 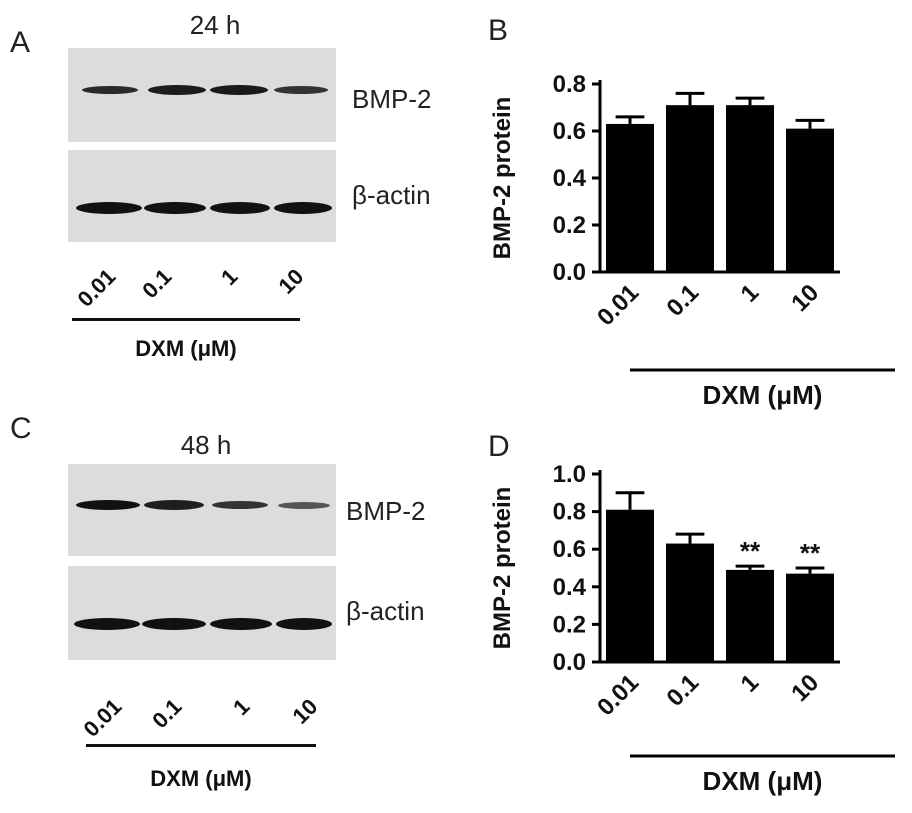 What do you see at coordinates (157, 283) in the screenshot?
I see `lane-label: 0.1` at bounding box center [157, 283].